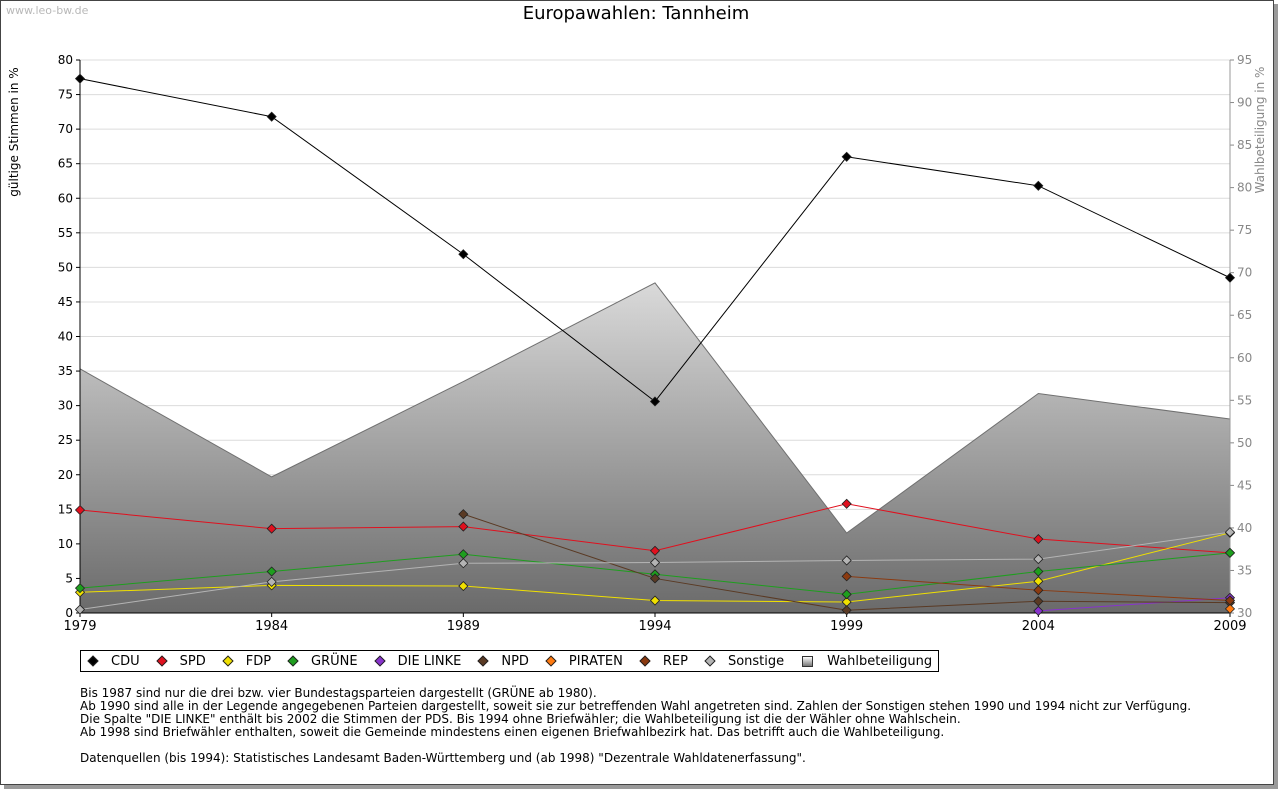 The image size is (1280, 791). I want to click on y-tick-label-right: 40, so click(1244, 528).